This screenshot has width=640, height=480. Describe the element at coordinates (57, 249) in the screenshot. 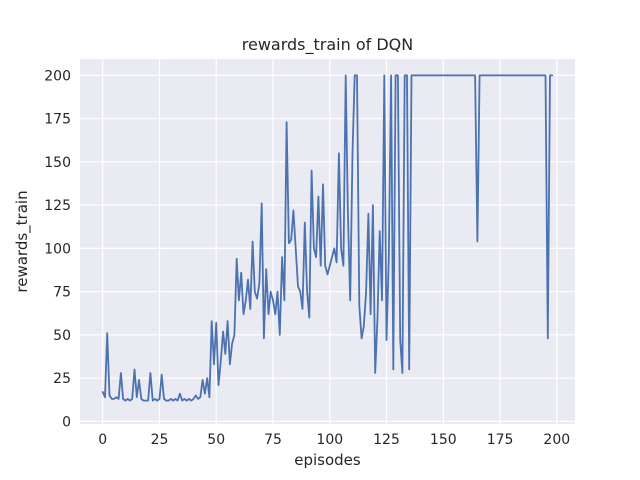

I see `y-tick-label: 100` at that location.